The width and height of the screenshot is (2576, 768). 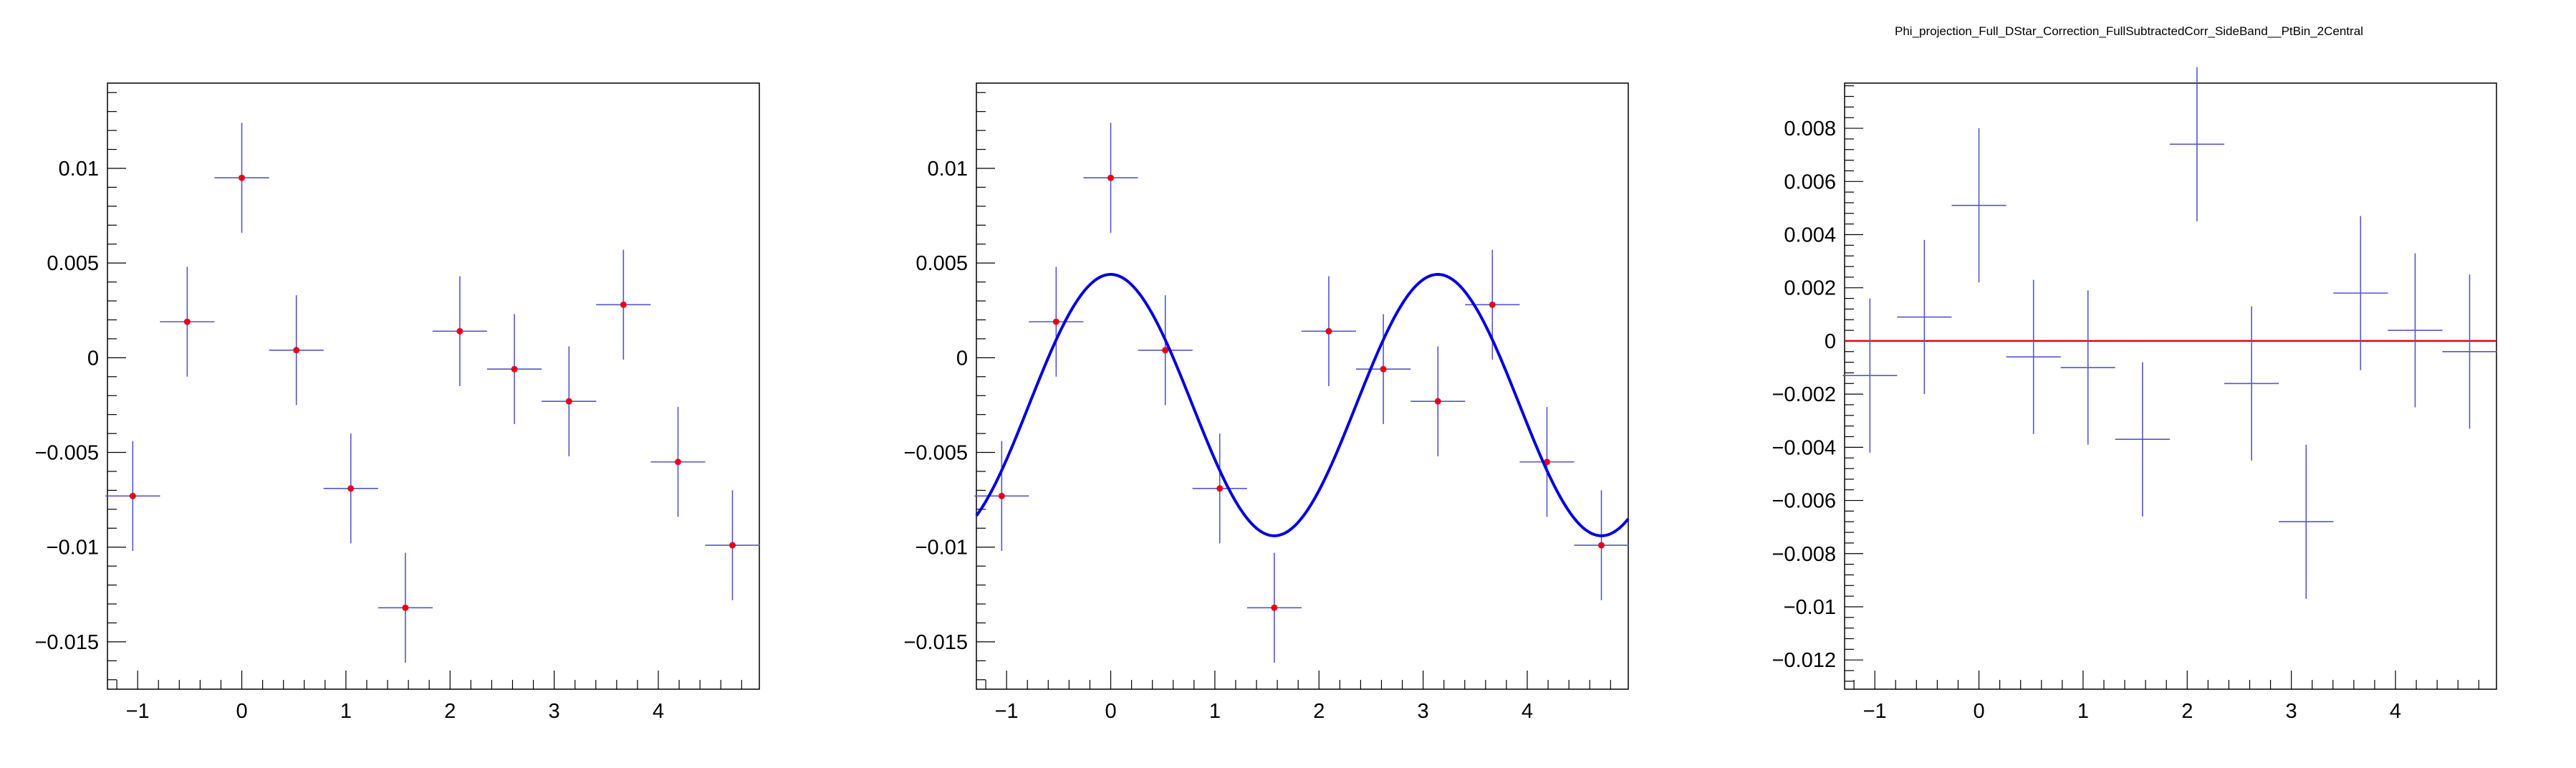 I want to click on y-tick-label: −0.004, so click(x=1804, y=447).